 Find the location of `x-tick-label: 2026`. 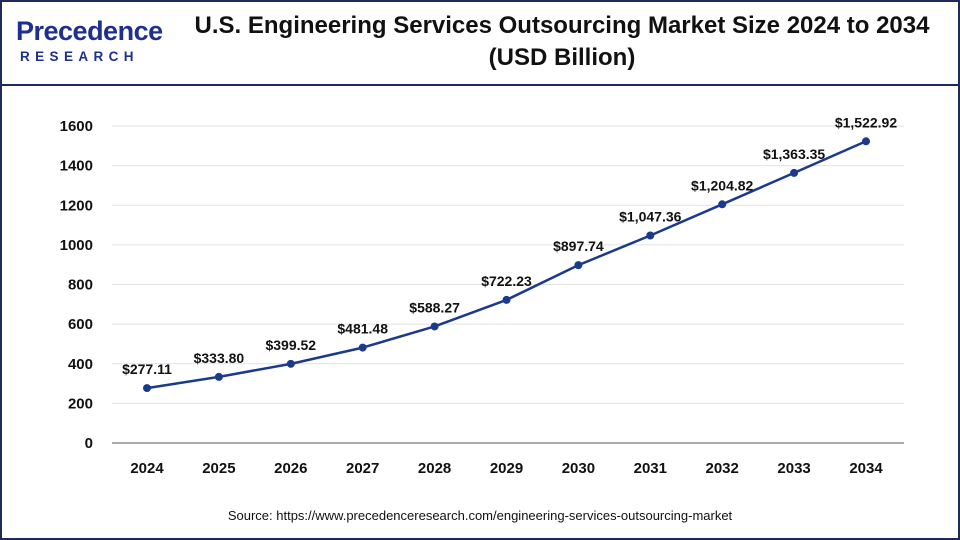

x-tick-label: 2026 is located at coordinates (290, 468).